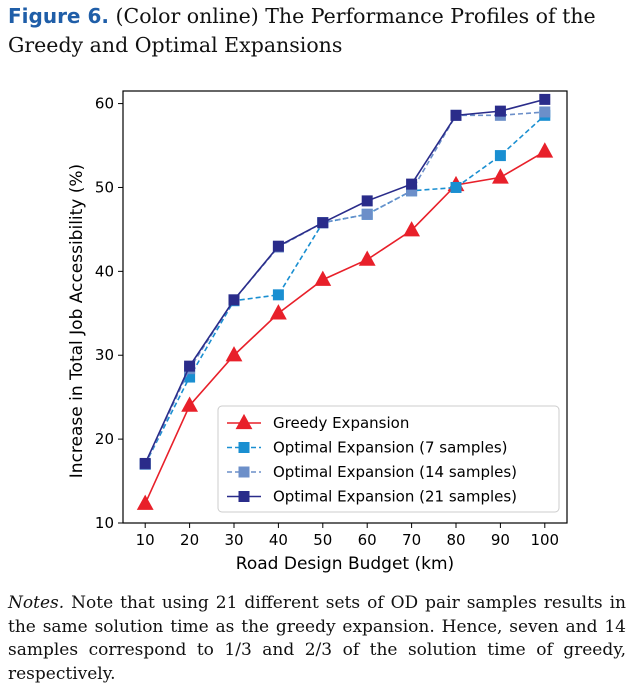  Describe the element at coordinates (395, 497) in the screenshot. I see `legend-label: Optimal Expansion (21 samples)` at that location.